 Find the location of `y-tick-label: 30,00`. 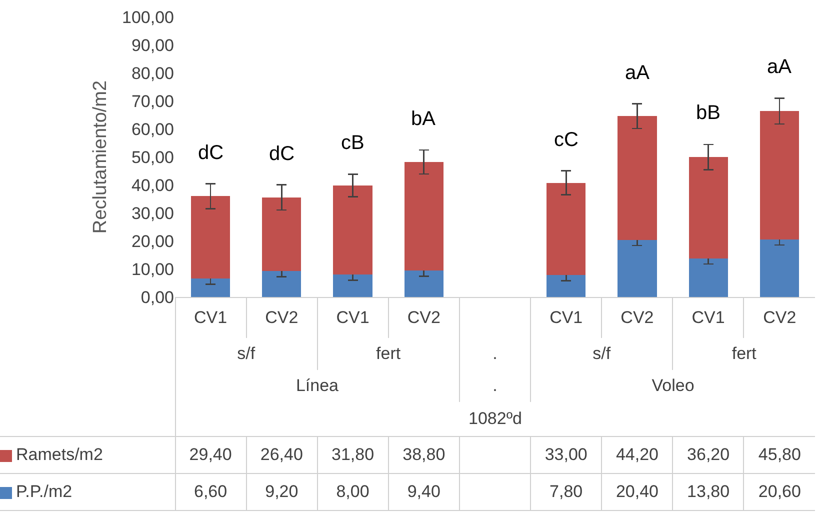

y-tick-label: 30,00 is located at coordinates (152, 213).